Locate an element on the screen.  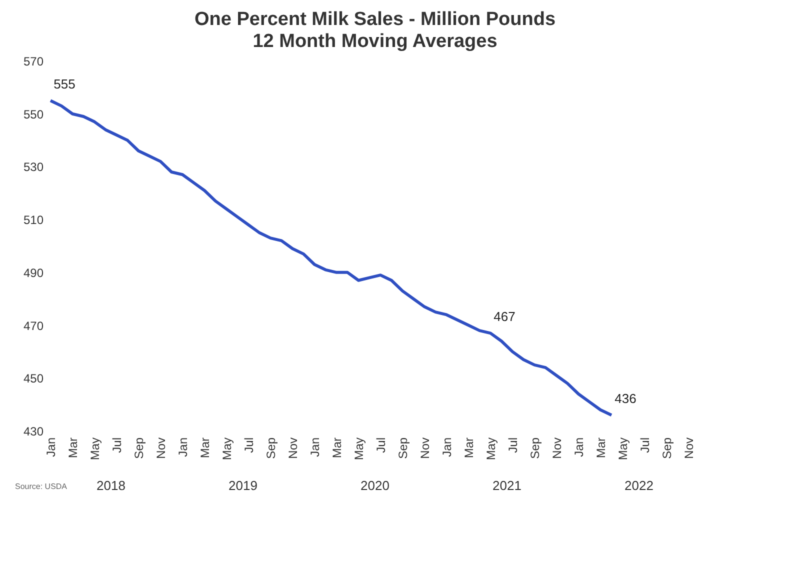
text: 2018 is located at coordinates (111, 485).